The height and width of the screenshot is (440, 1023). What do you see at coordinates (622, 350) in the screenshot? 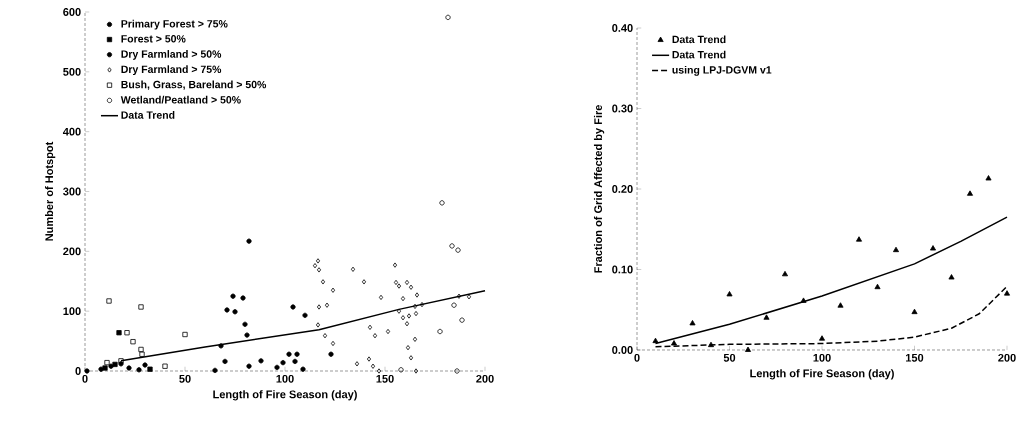
I see `y-tick-label: 0.00` at bounding box center [622, 350].